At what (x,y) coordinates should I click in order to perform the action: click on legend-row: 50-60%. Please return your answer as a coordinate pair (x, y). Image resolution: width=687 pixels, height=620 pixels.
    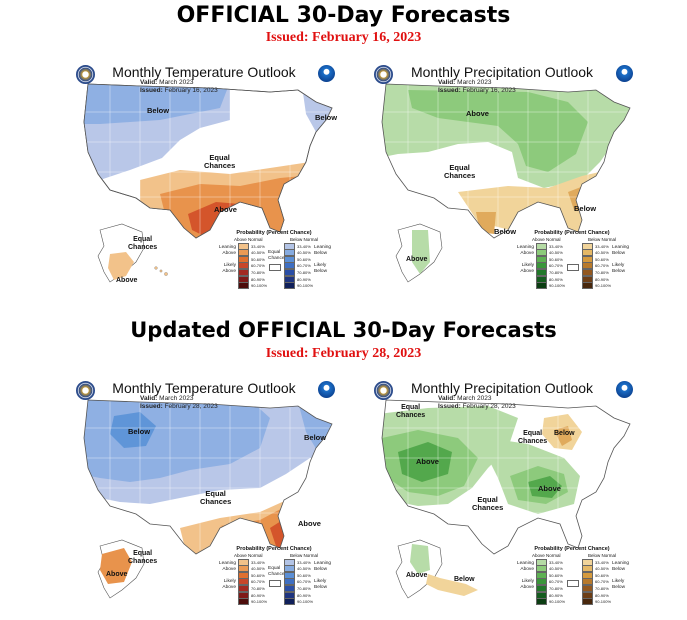
    Looking at the image, I should click on (595, 259).